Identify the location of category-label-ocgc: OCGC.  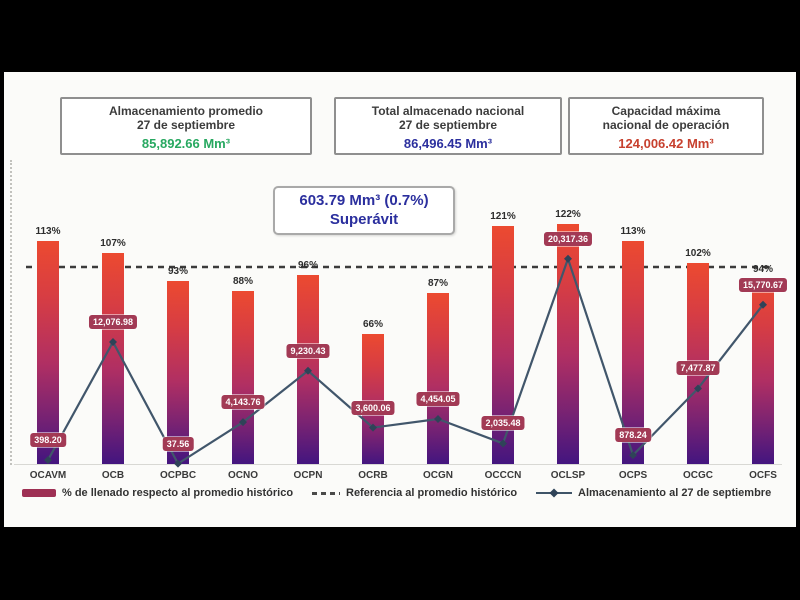
(698, 475).